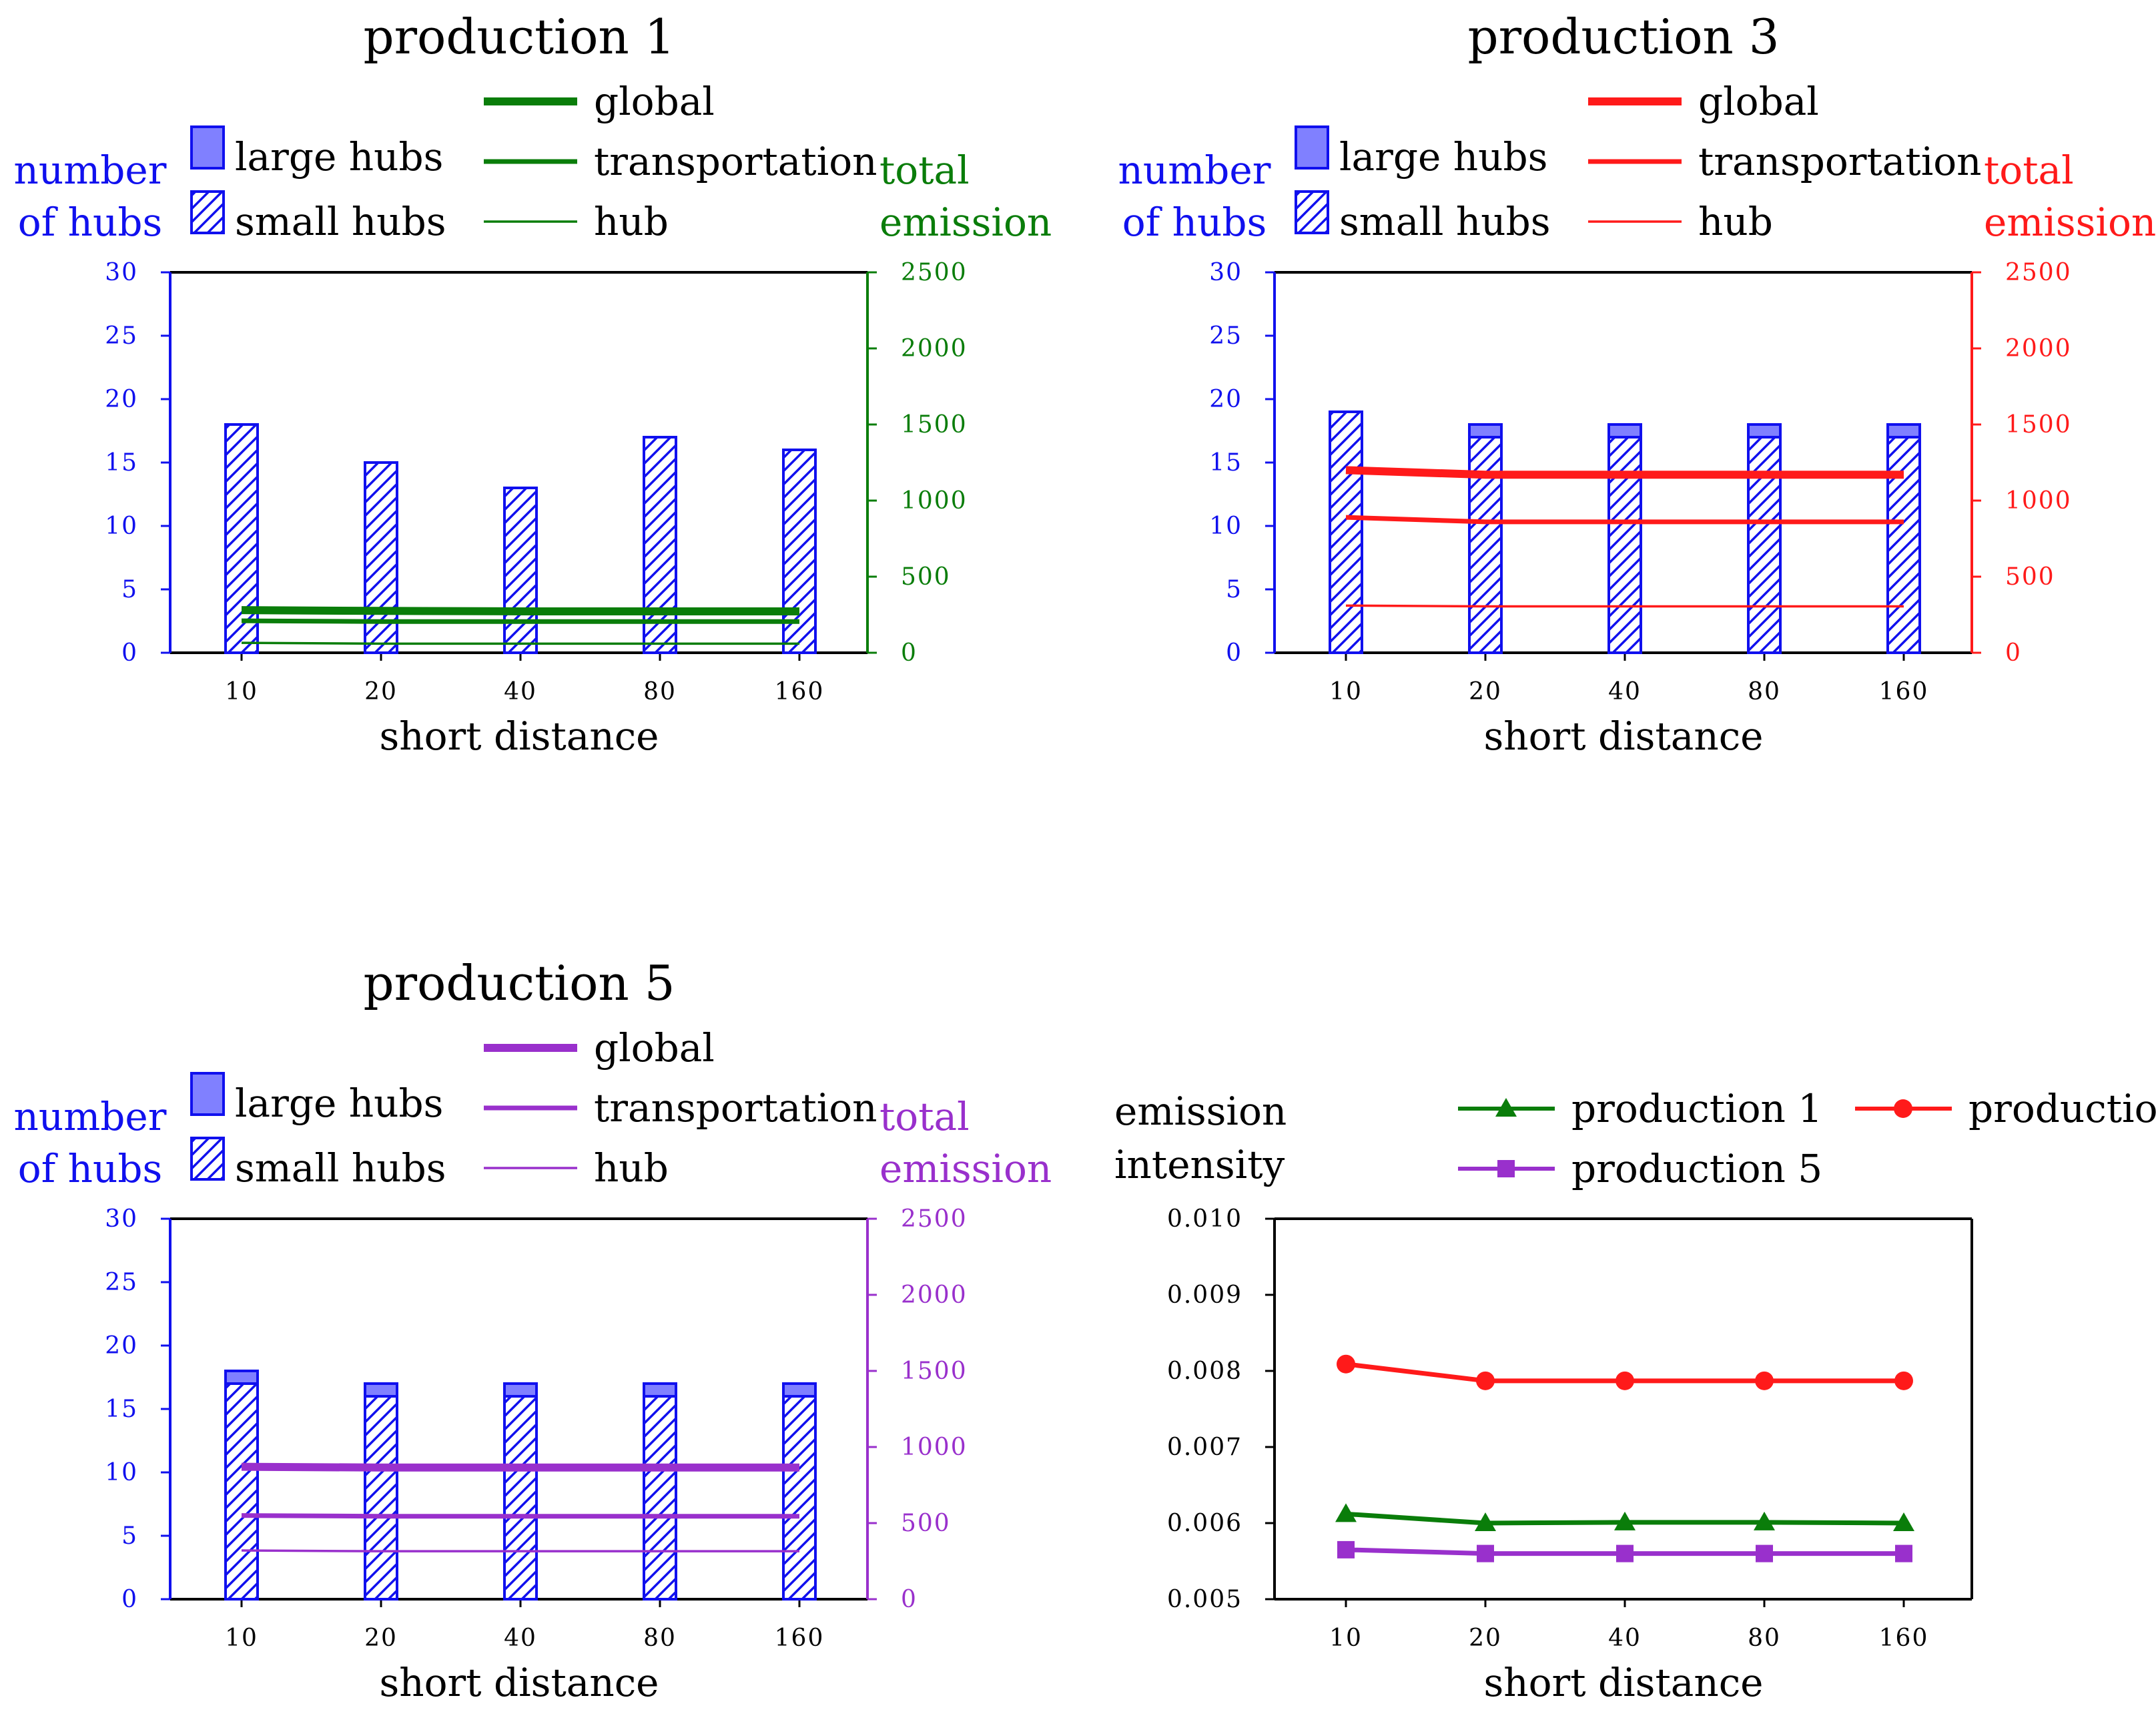  I want to click on chart-title: production 1, so click(519, 37).